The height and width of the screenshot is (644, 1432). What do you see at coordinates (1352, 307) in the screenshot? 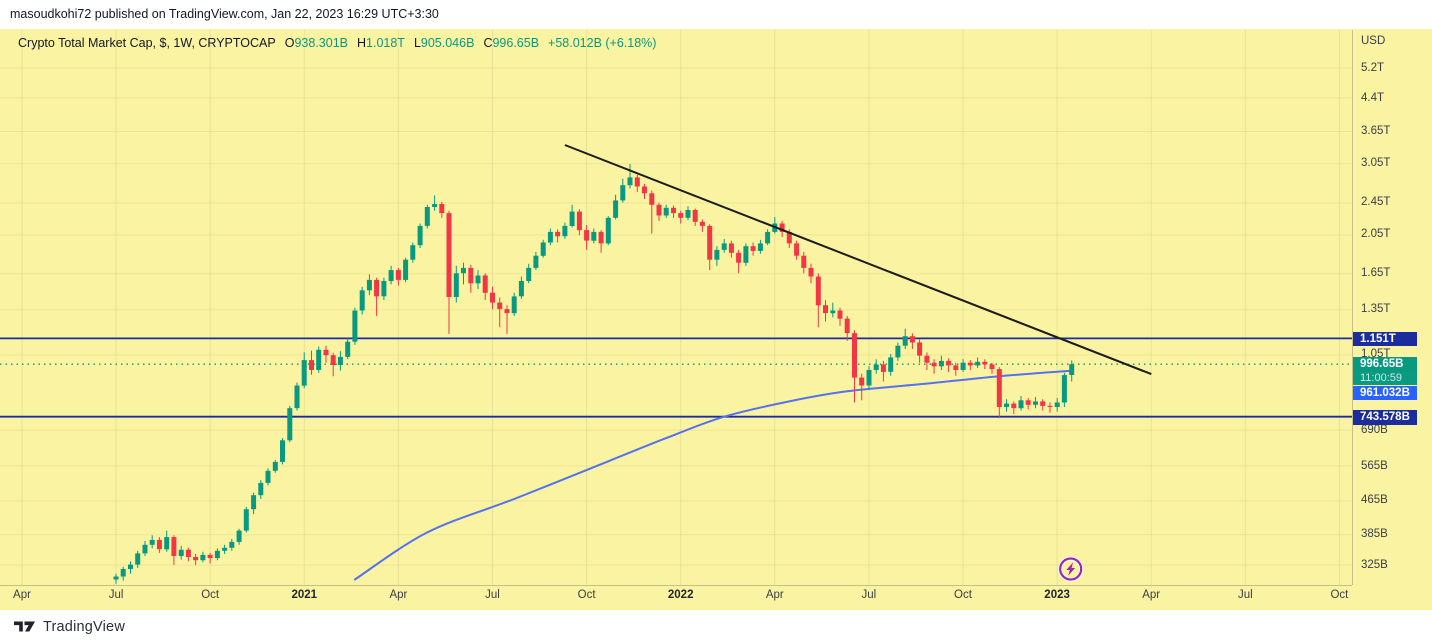
I see `price-axis-separator` at bounding box center [1352, 307].